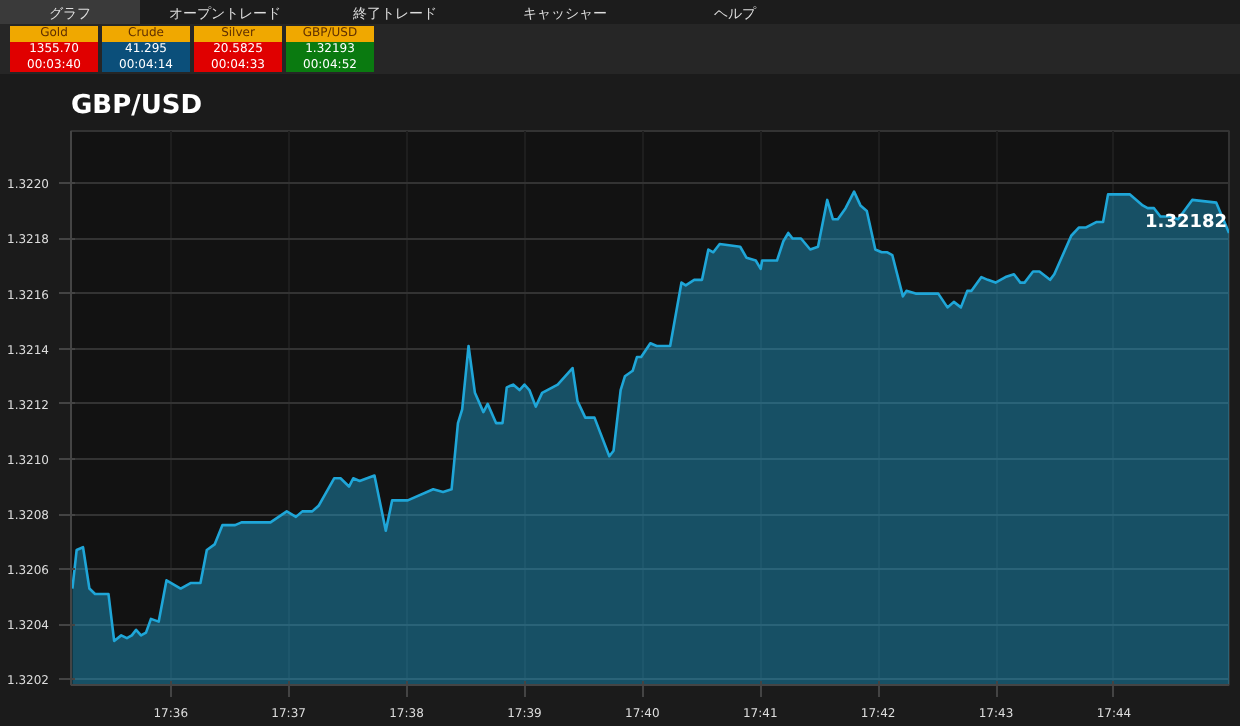  What do you see at coordinates (137, 106) in the screenshot?
I see `chart-title: GBP/USD` at bounding box center [137, 106].